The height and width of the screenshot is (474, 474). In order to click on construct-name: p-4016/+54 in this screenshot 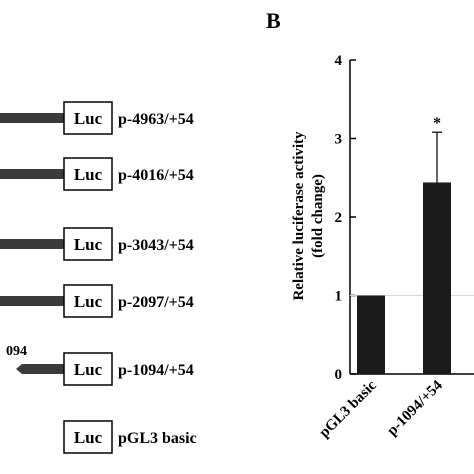, I will do `click(156, 175)`.